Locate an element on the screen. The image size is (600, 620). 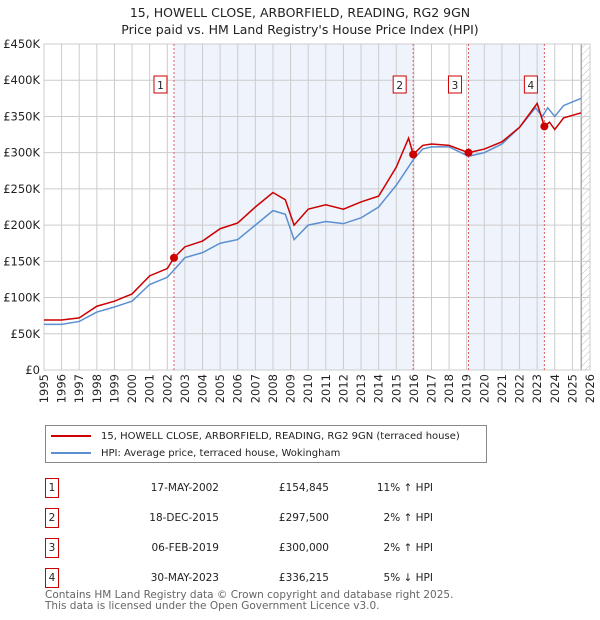
x-tick-label: 2010 is located at coordinates (308, 388).